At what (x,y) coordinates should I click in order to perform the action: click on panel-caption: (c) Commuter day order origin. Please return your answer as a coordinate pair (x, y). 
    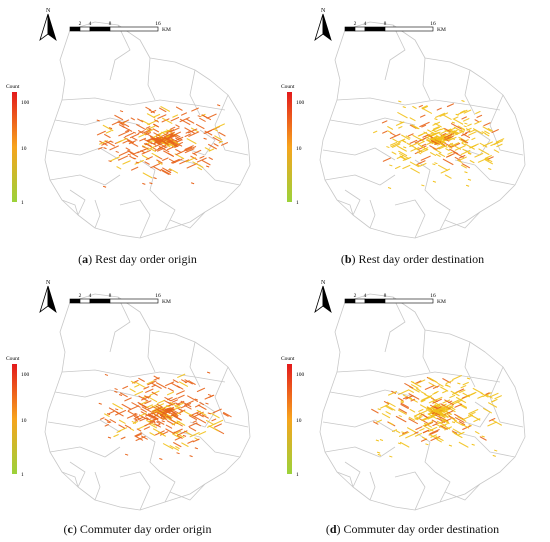
    Looking at the image, I should click on (137, 529).